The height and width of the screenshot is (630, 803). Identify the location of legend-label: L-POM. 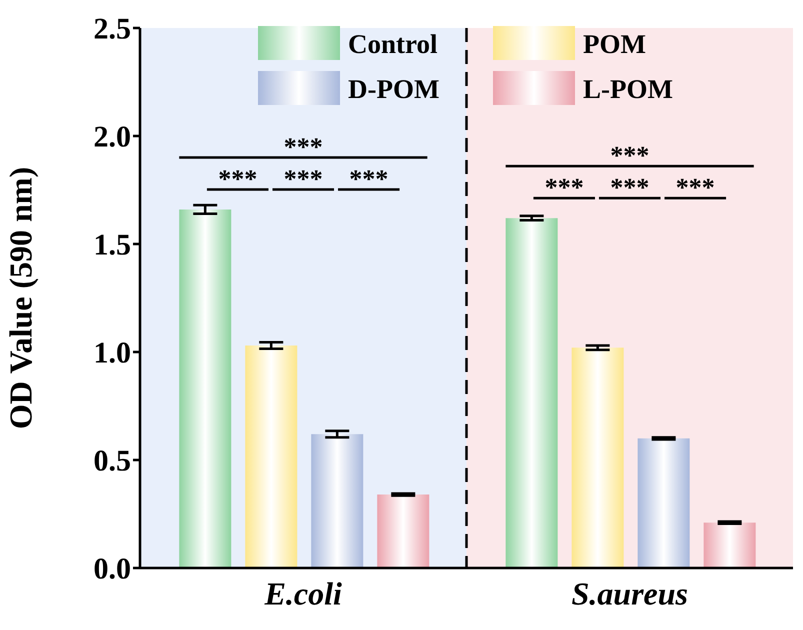
(628, 89).